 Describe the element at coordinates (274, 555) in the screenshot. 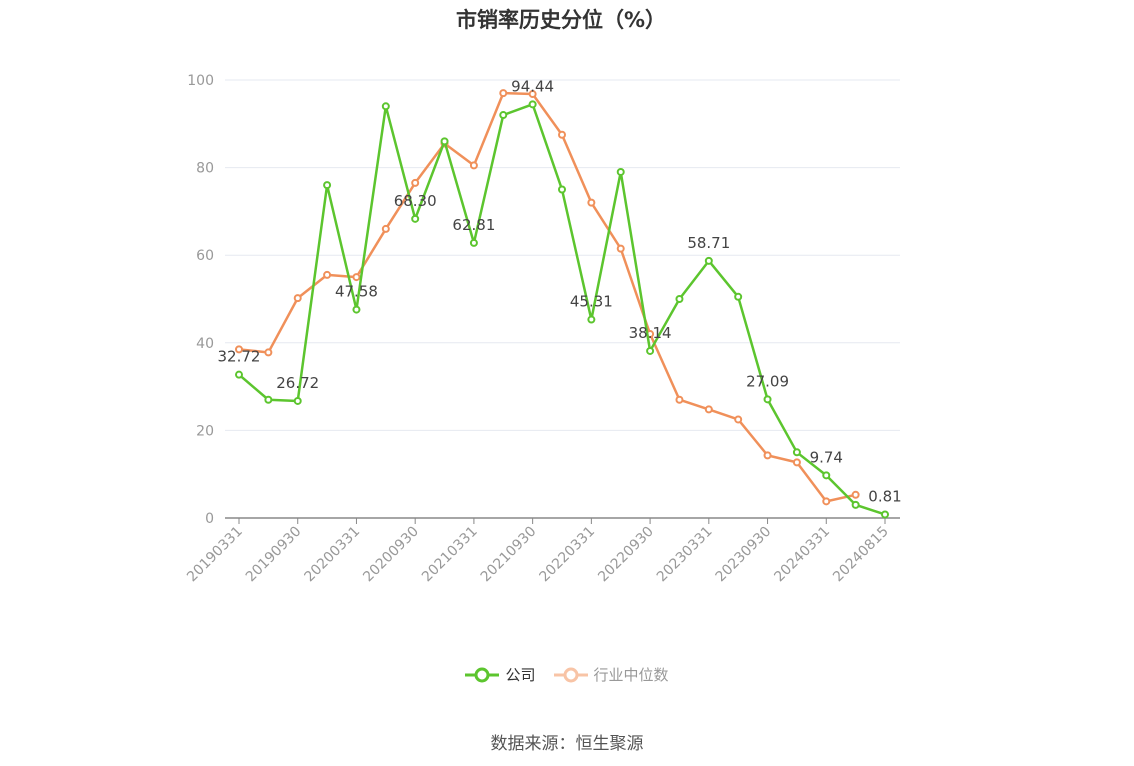

I see `x-tick-label: 20190930` at that location.